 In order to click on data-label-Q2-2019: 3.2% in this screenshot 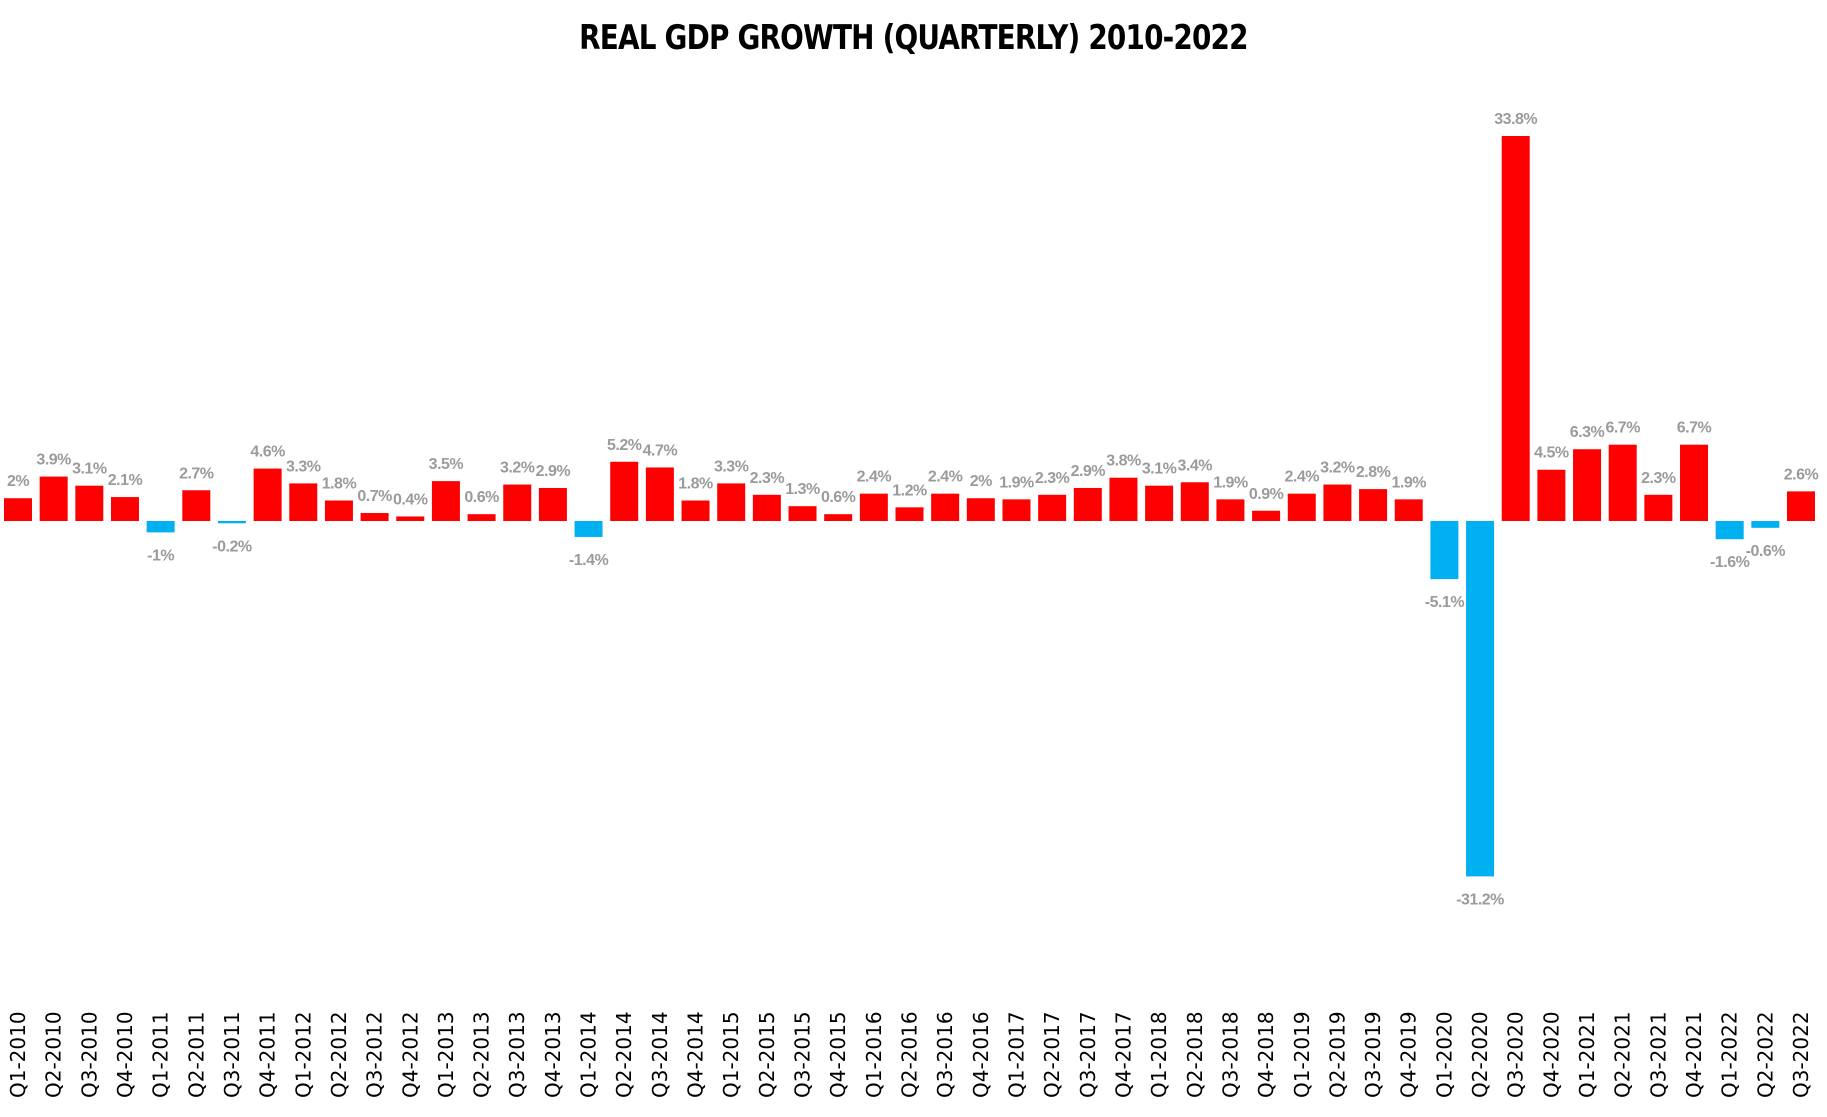, I will do `click(1337, 468)`.